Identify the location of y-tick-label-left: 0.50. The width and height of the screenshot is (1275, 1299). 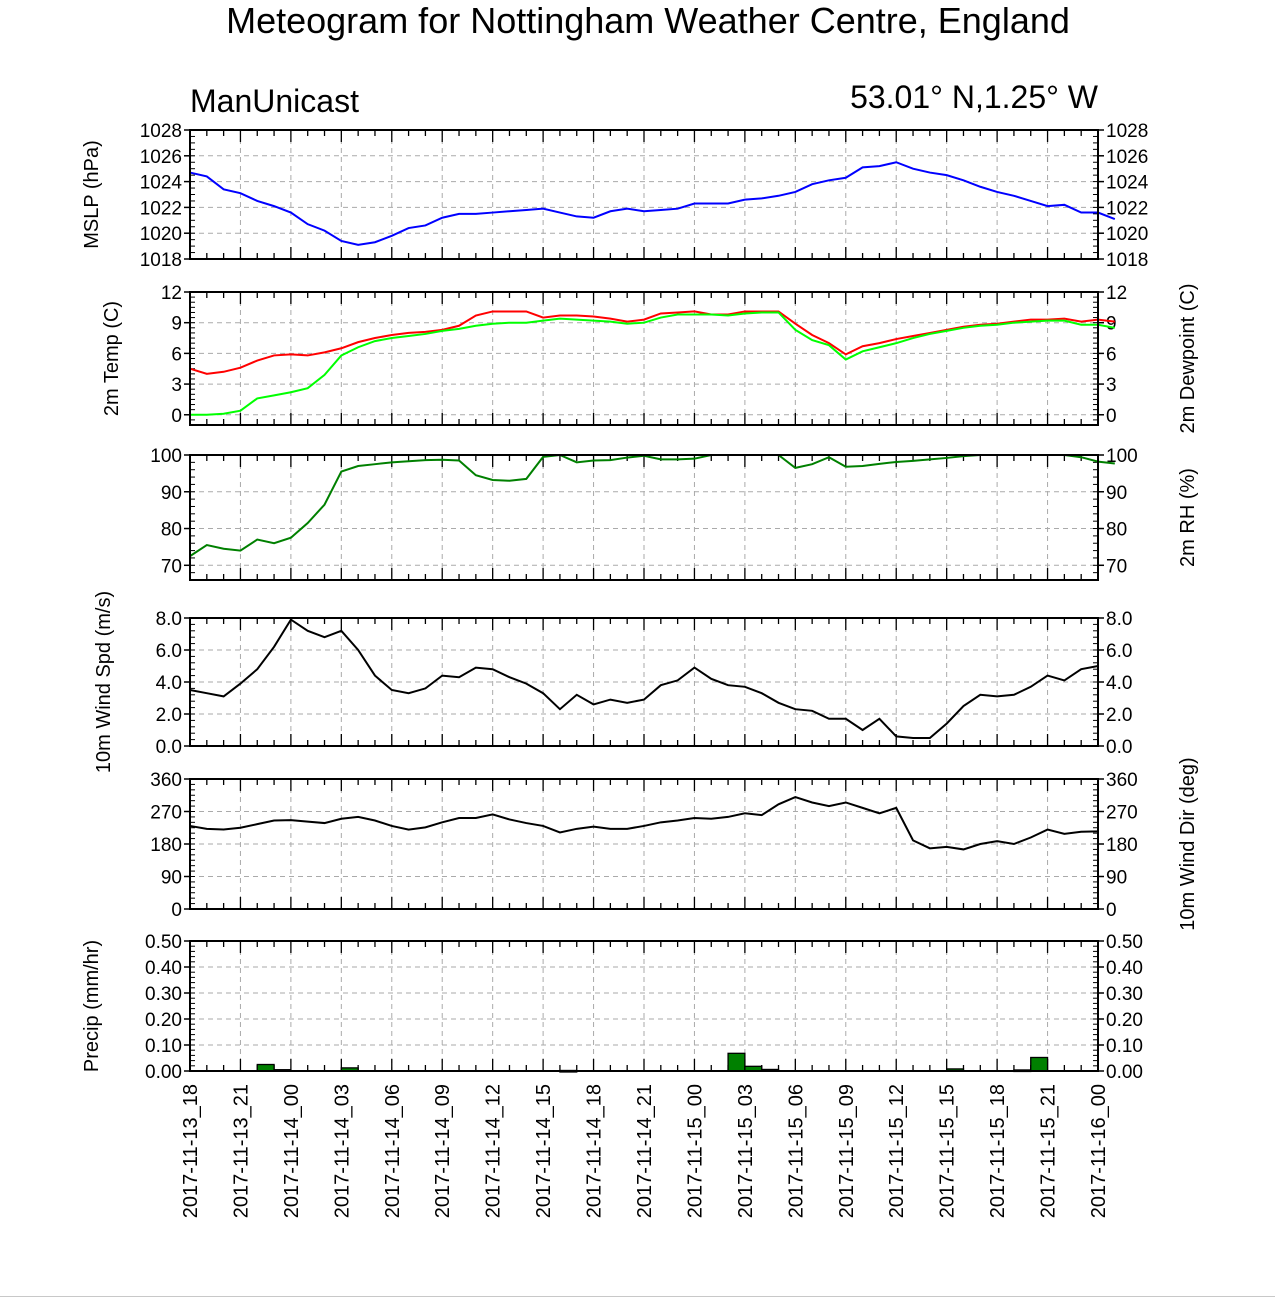
(163, 942).